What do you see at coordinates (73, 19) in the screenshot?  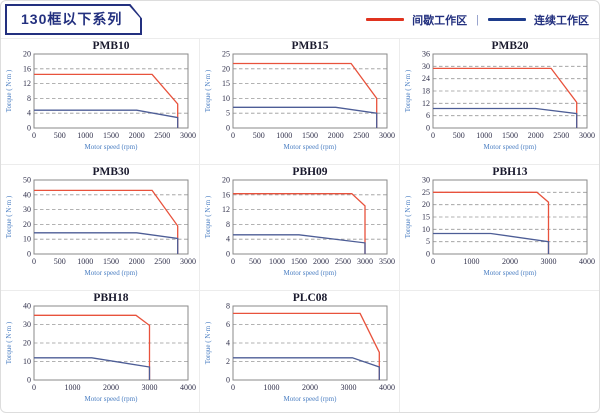 I see `page-title: 130框以下系列` at bounding box center [73, 19].